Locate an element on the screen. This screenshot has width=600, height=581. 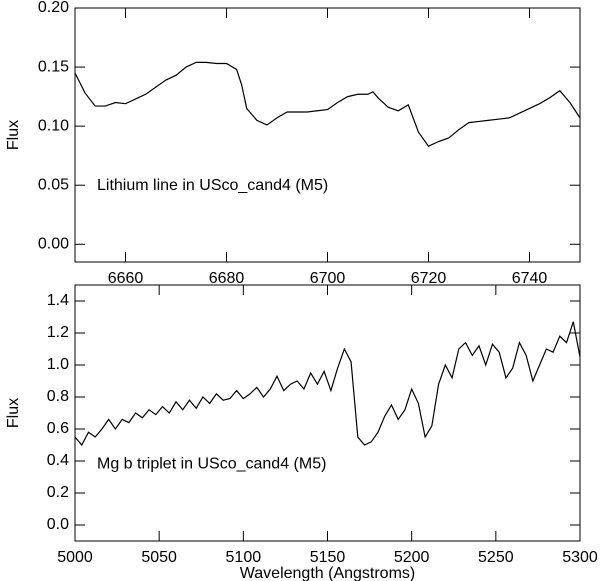
spectrum-line is located at coordinates (327, 104).